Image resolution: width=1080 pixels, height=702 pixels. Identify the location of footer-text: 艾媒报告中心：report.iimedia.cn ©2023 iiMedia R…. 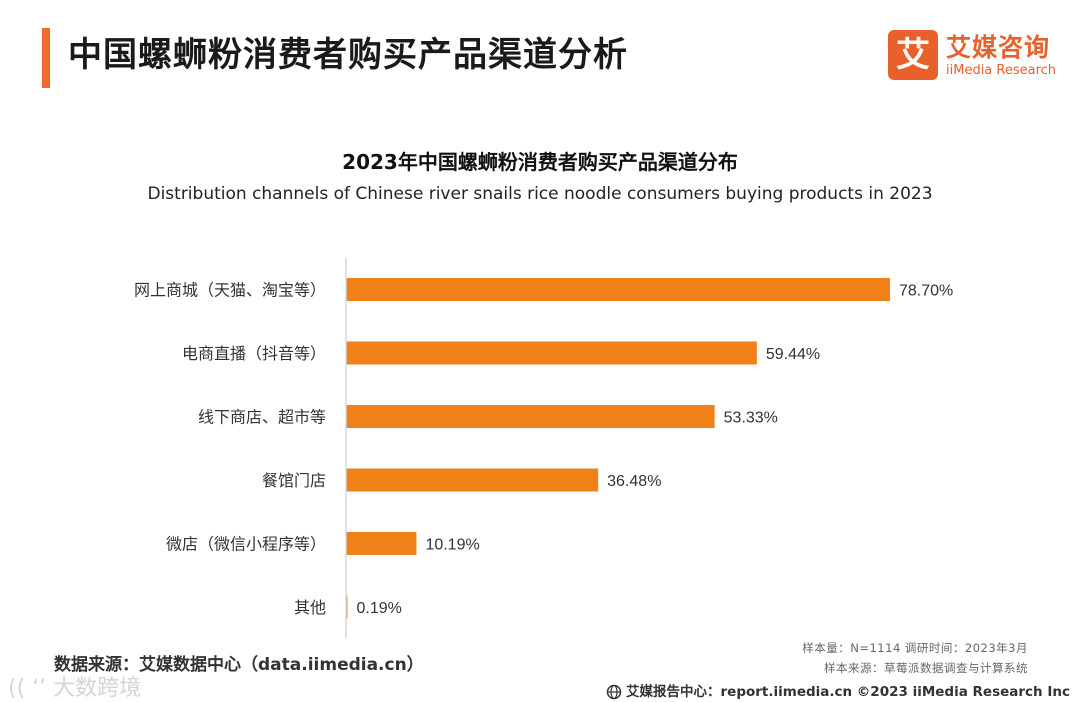
(848, 692).